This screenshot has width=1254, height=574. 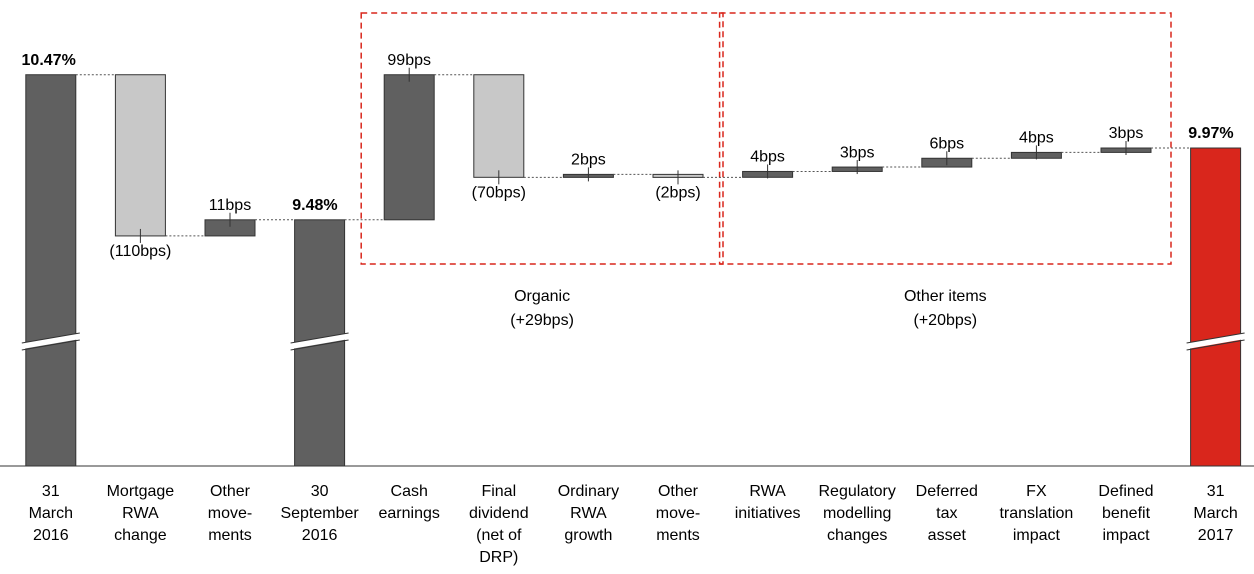 I want to click on x-tick-label: change, so click(x=140, y=535).